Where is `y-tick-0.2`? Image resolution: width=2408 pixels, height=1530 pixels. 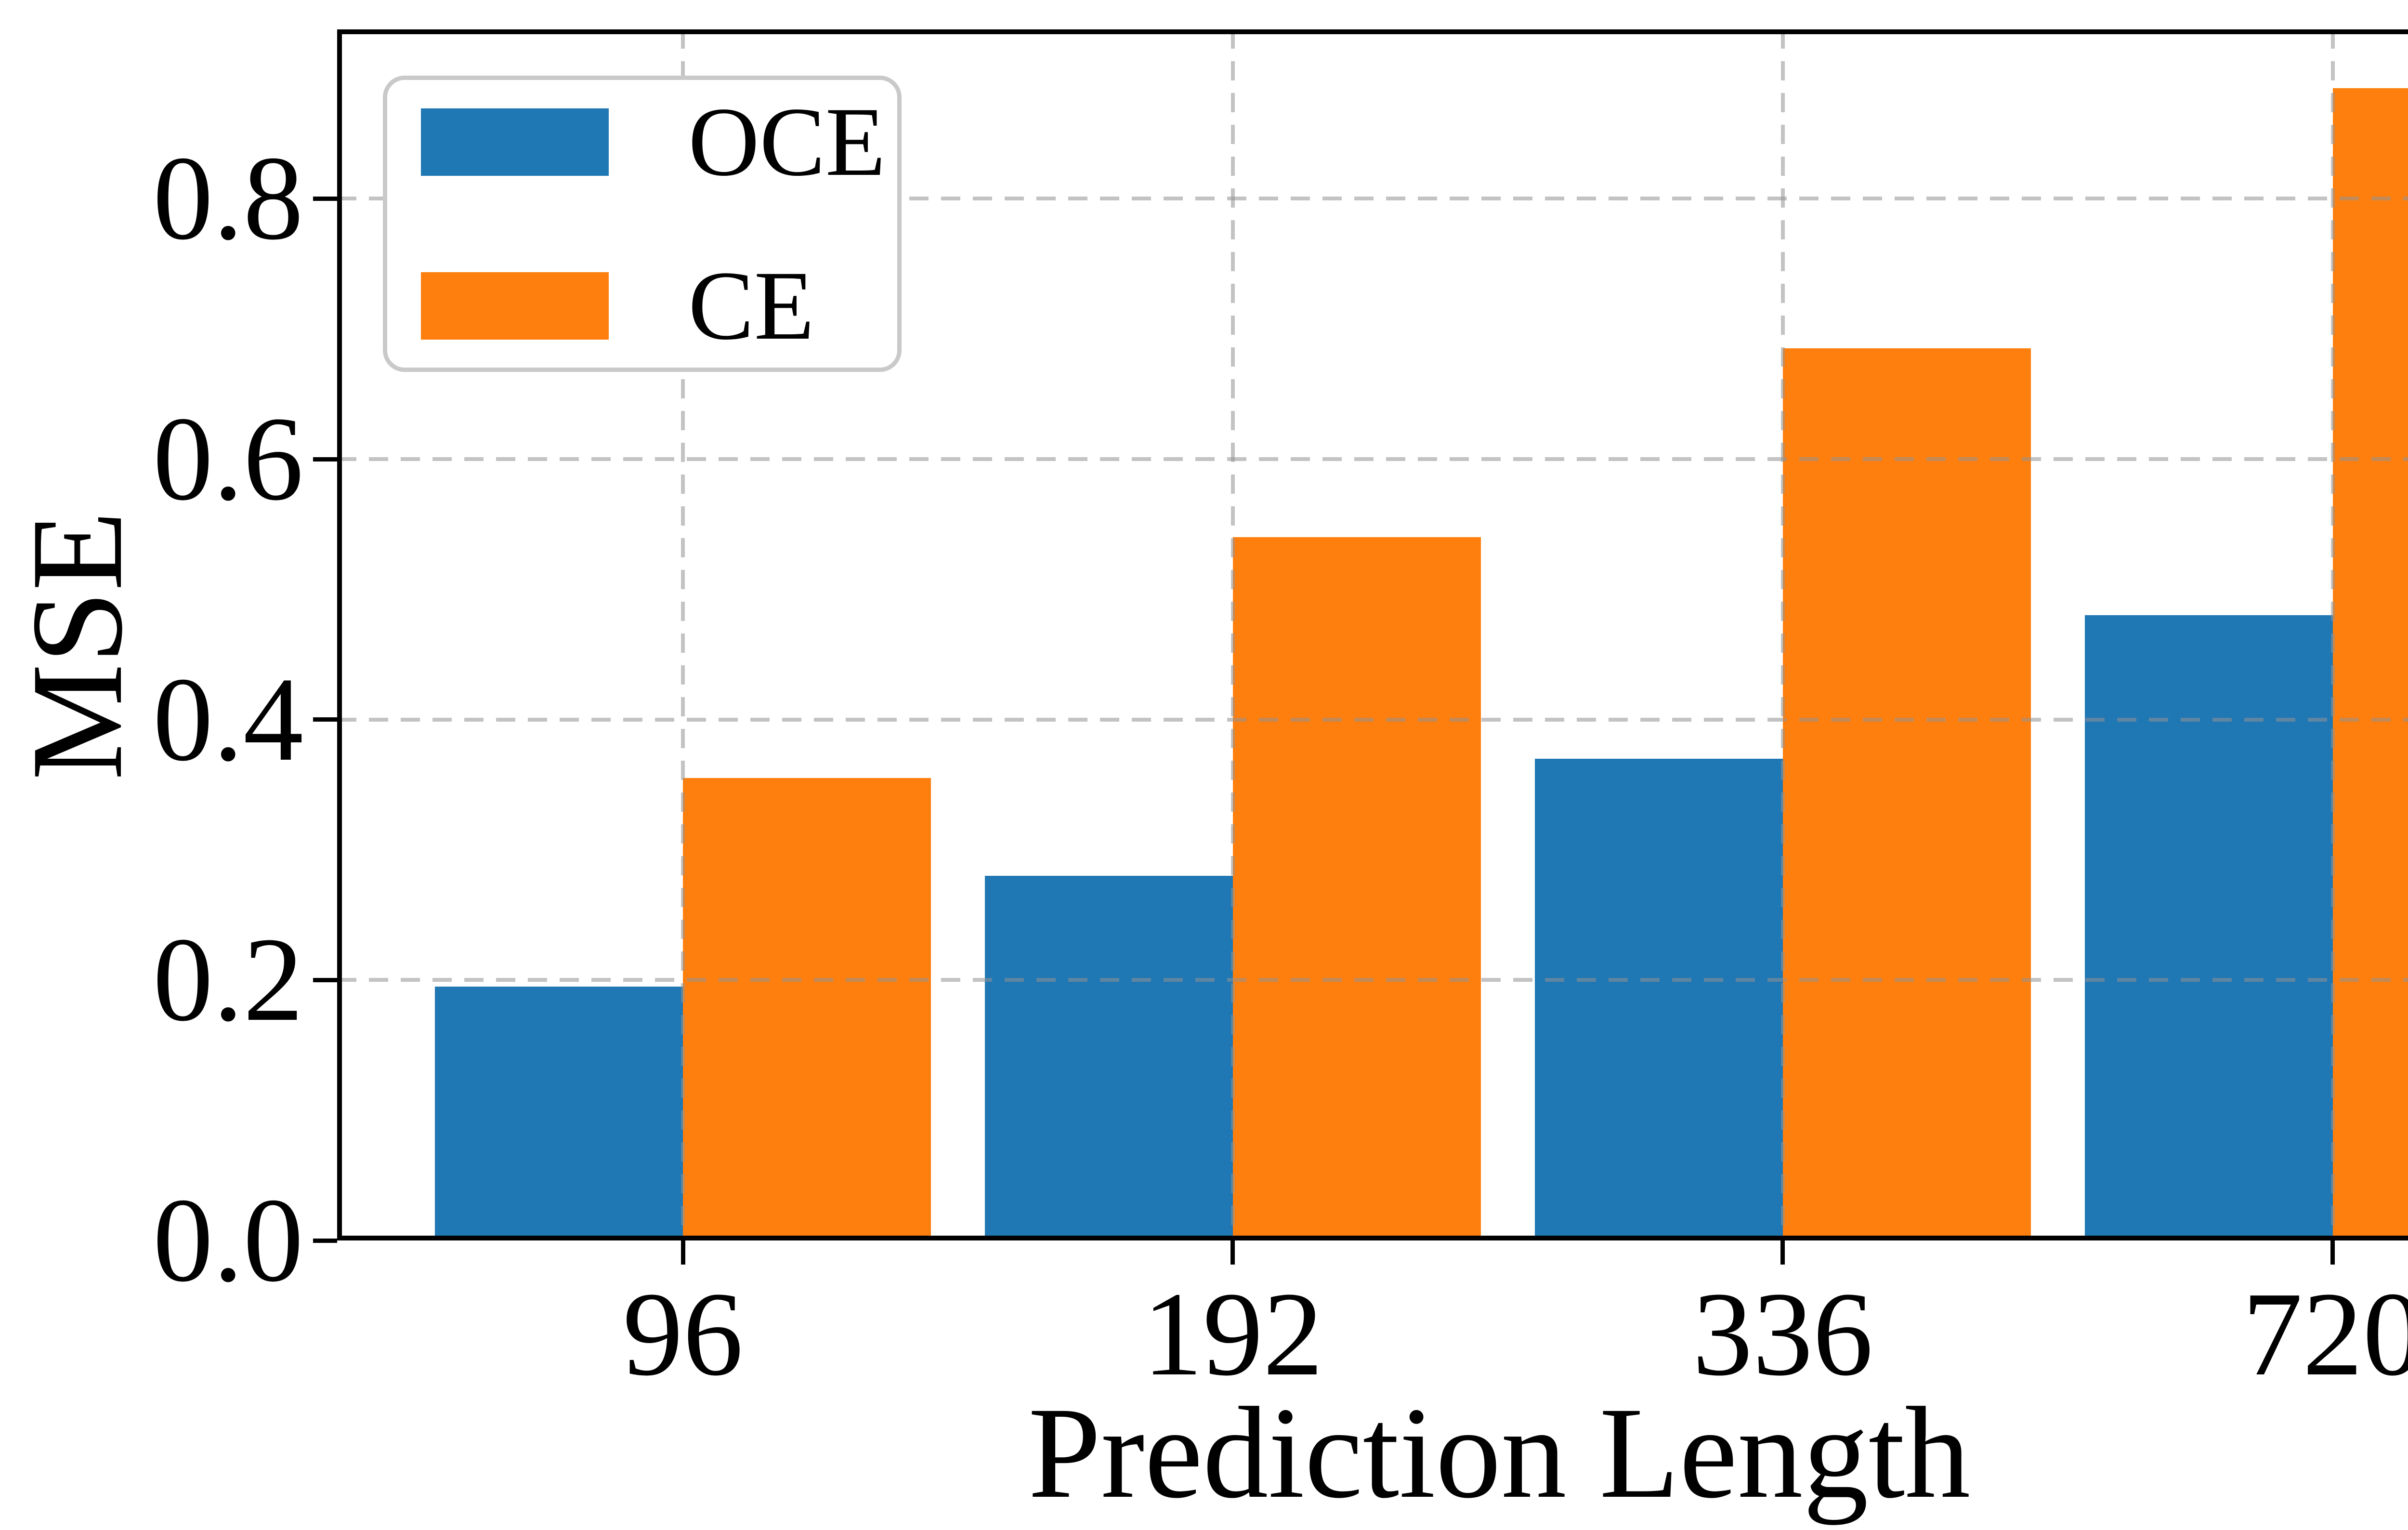
y-tick-0.2 is located at coordinates (325, 980).